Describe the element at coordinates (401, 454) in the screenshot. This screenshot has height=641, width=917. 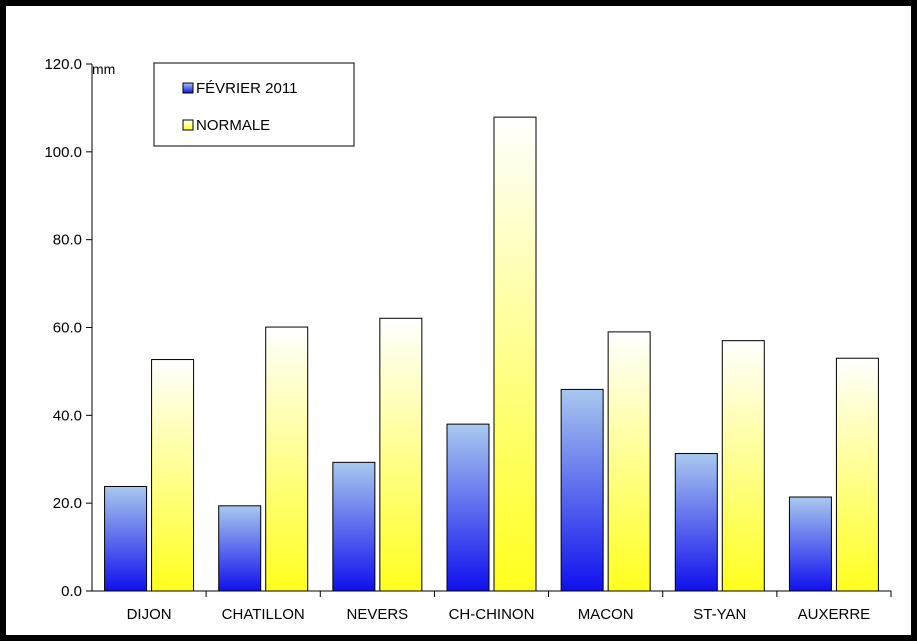
I see `bar-normale-nevers` at that location.